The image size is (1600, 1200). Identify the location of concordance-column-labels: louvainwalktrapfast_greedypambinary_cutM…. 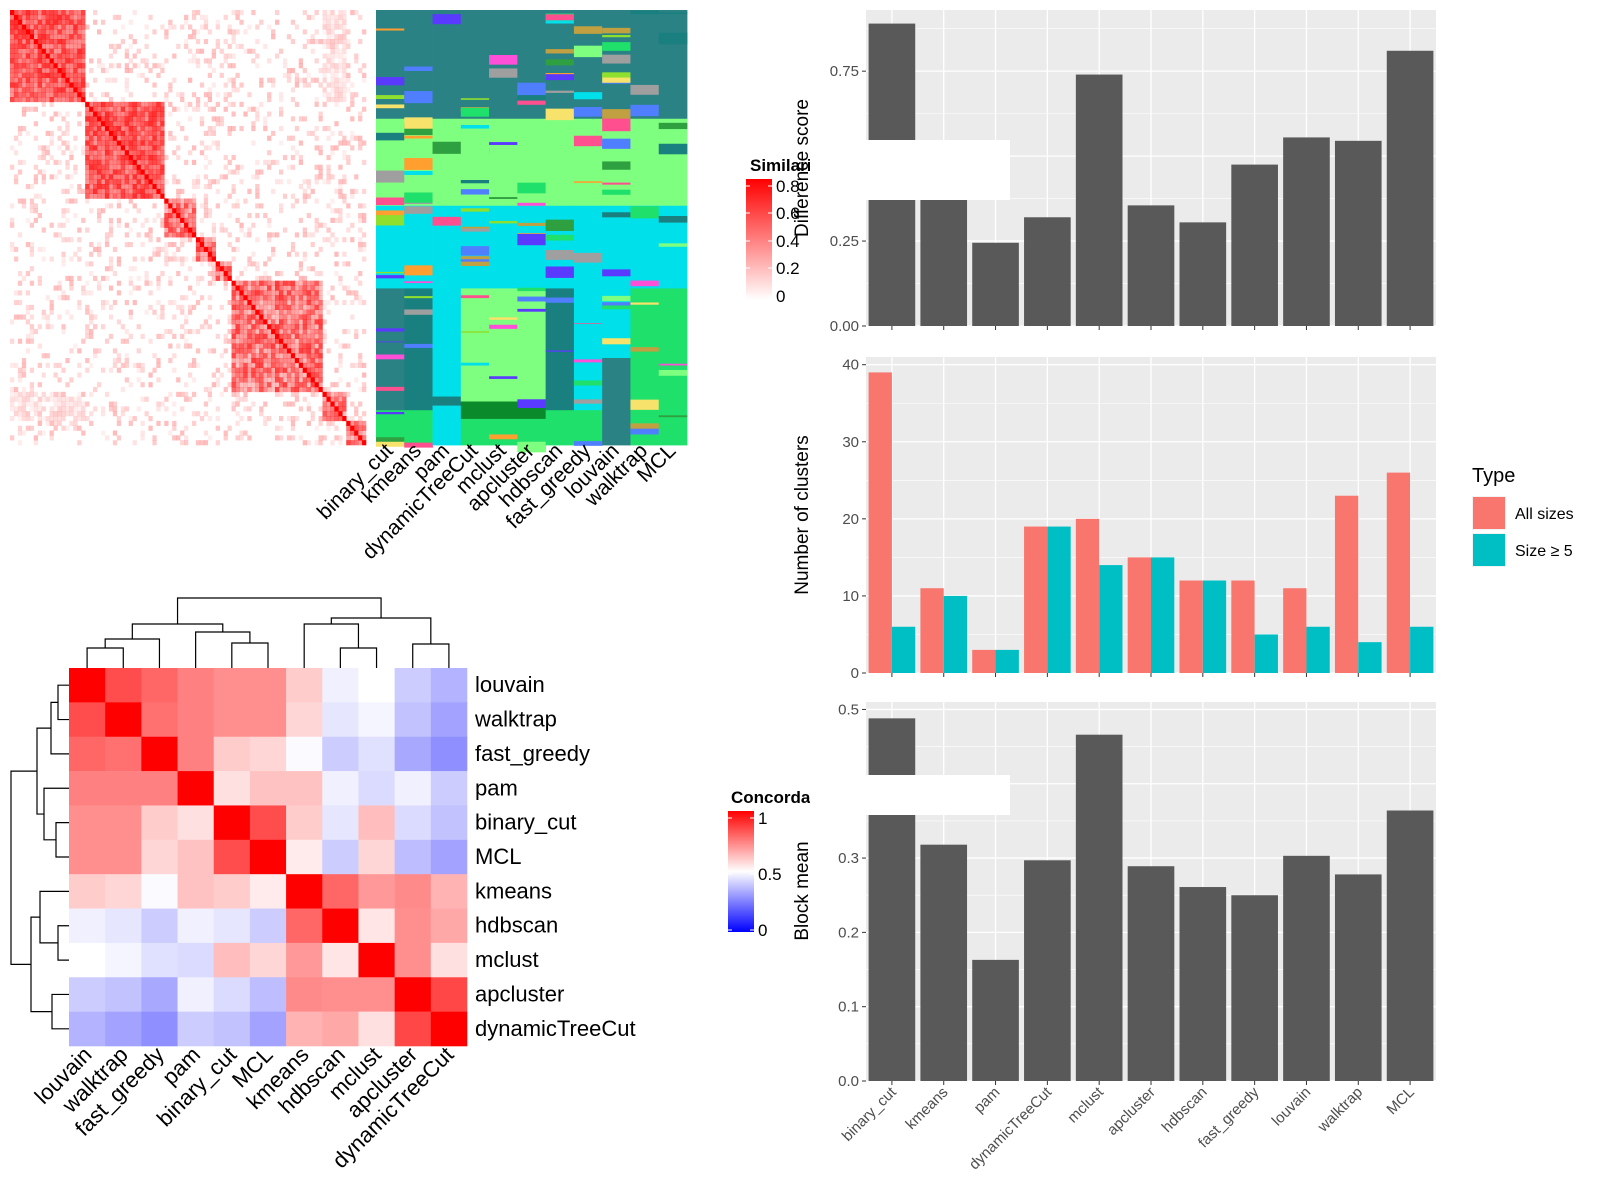
(244, 1107).